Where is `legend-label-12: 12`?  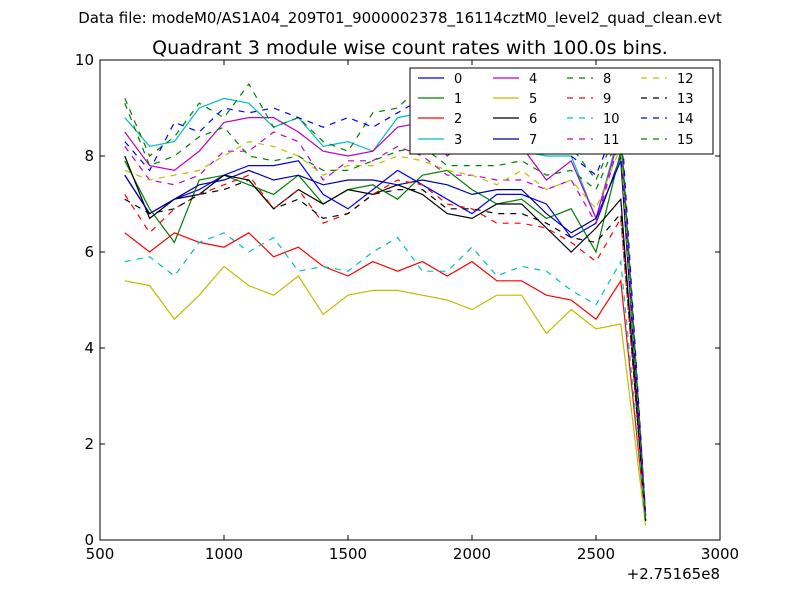 legend-label-12: 12 is located at coordinates (685, 79).